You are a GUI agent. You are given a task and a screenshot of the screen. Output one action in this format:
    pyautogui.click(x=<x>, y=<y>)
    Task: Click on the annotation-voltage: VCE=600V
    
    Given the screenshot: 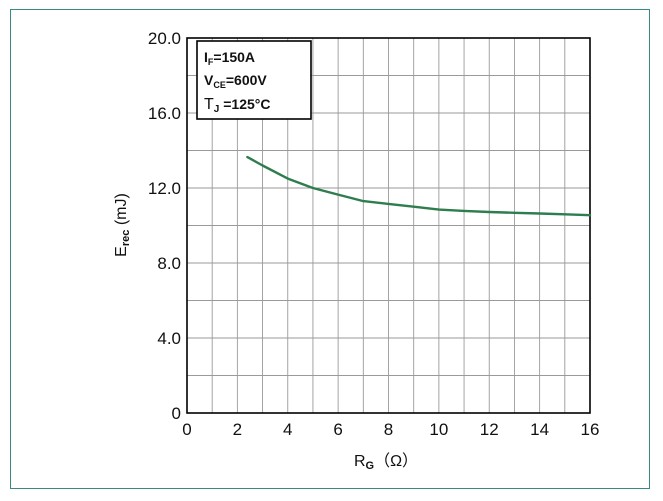 What is the action you would take?
    pyautogui.click(x=235, y=81)
    